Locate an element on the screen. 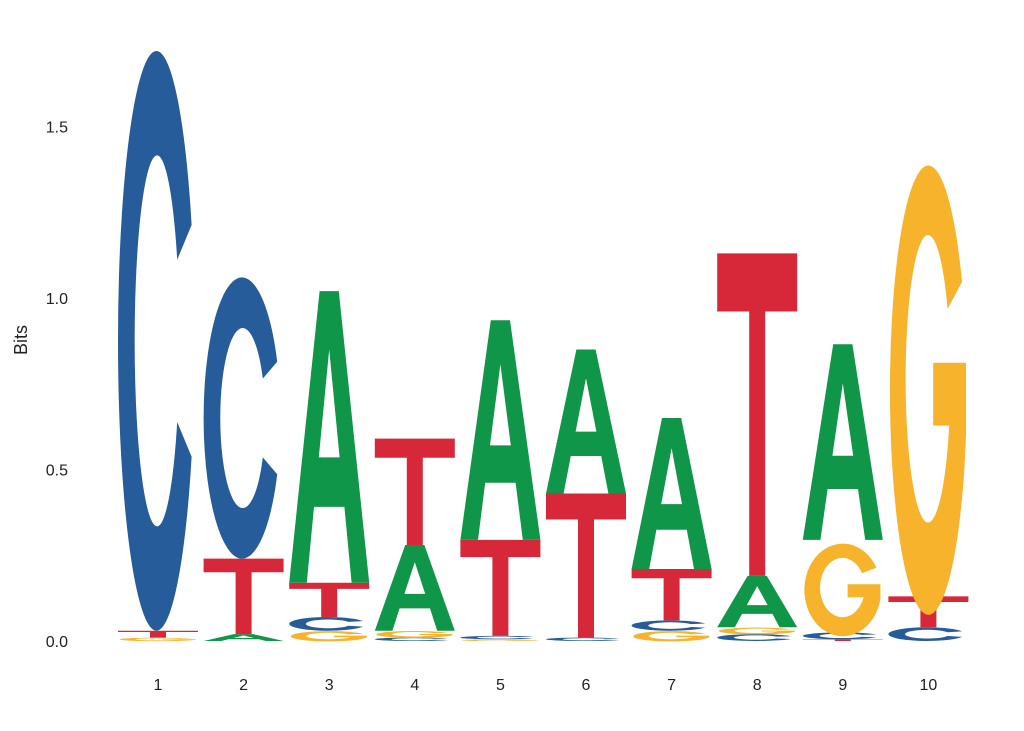 The width and height of the screenshot is (1024, 731). y-axis-label: Bits is located at coordinates (21, 340).